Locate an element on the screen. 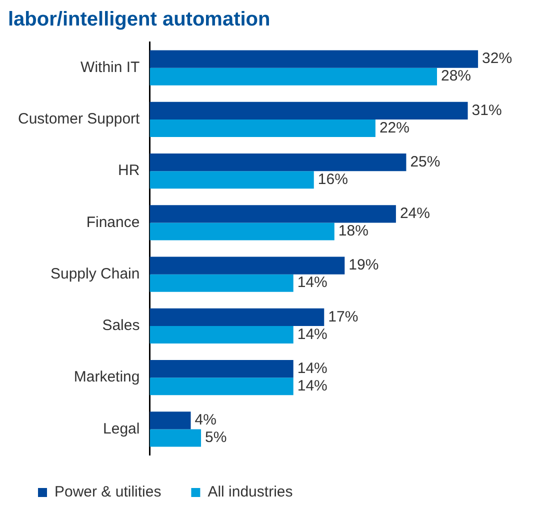 Image resolution: width=550 pixels, height=518 pixels. y-tick-label: Marketing is located at coordinates (107, 377).